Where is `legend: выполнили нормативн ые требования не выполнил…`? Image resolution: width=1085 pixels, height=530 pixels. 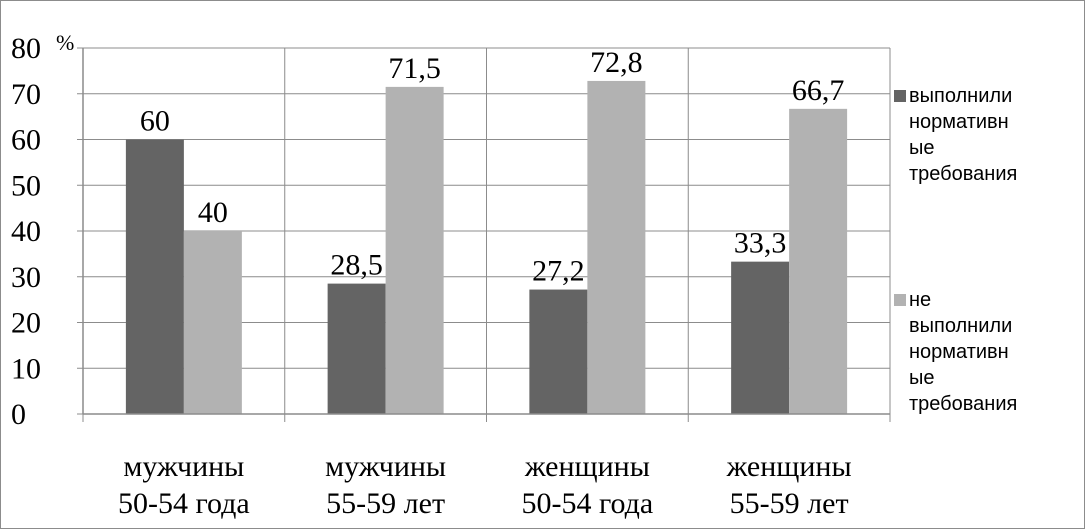 legend: выполнили нормативн ые требования не выполнил… is located at coordinates (955, 250).